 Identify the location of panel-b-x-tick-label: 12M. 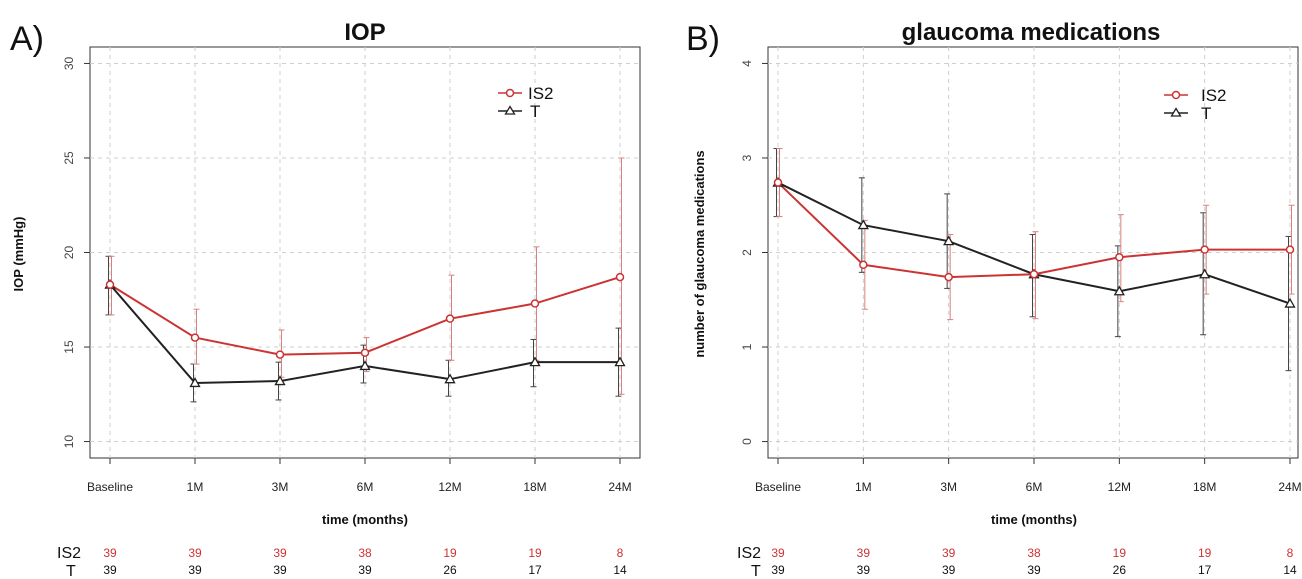
(1119, 487).